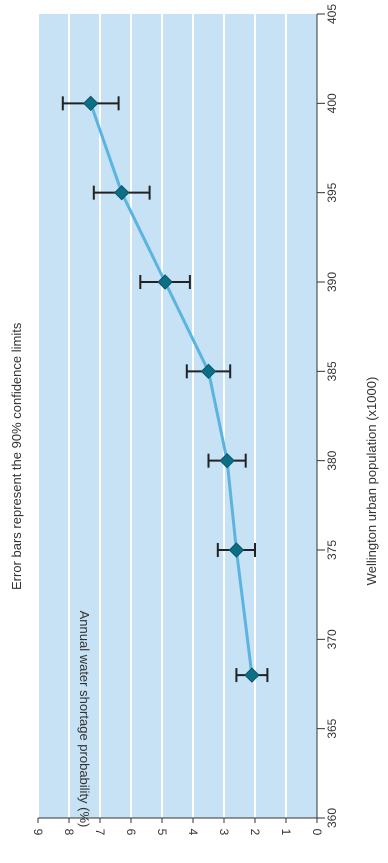 The width and height of the screenshot is (388, 863). I want to click on x-tick-label: 385, so click(332, 371).